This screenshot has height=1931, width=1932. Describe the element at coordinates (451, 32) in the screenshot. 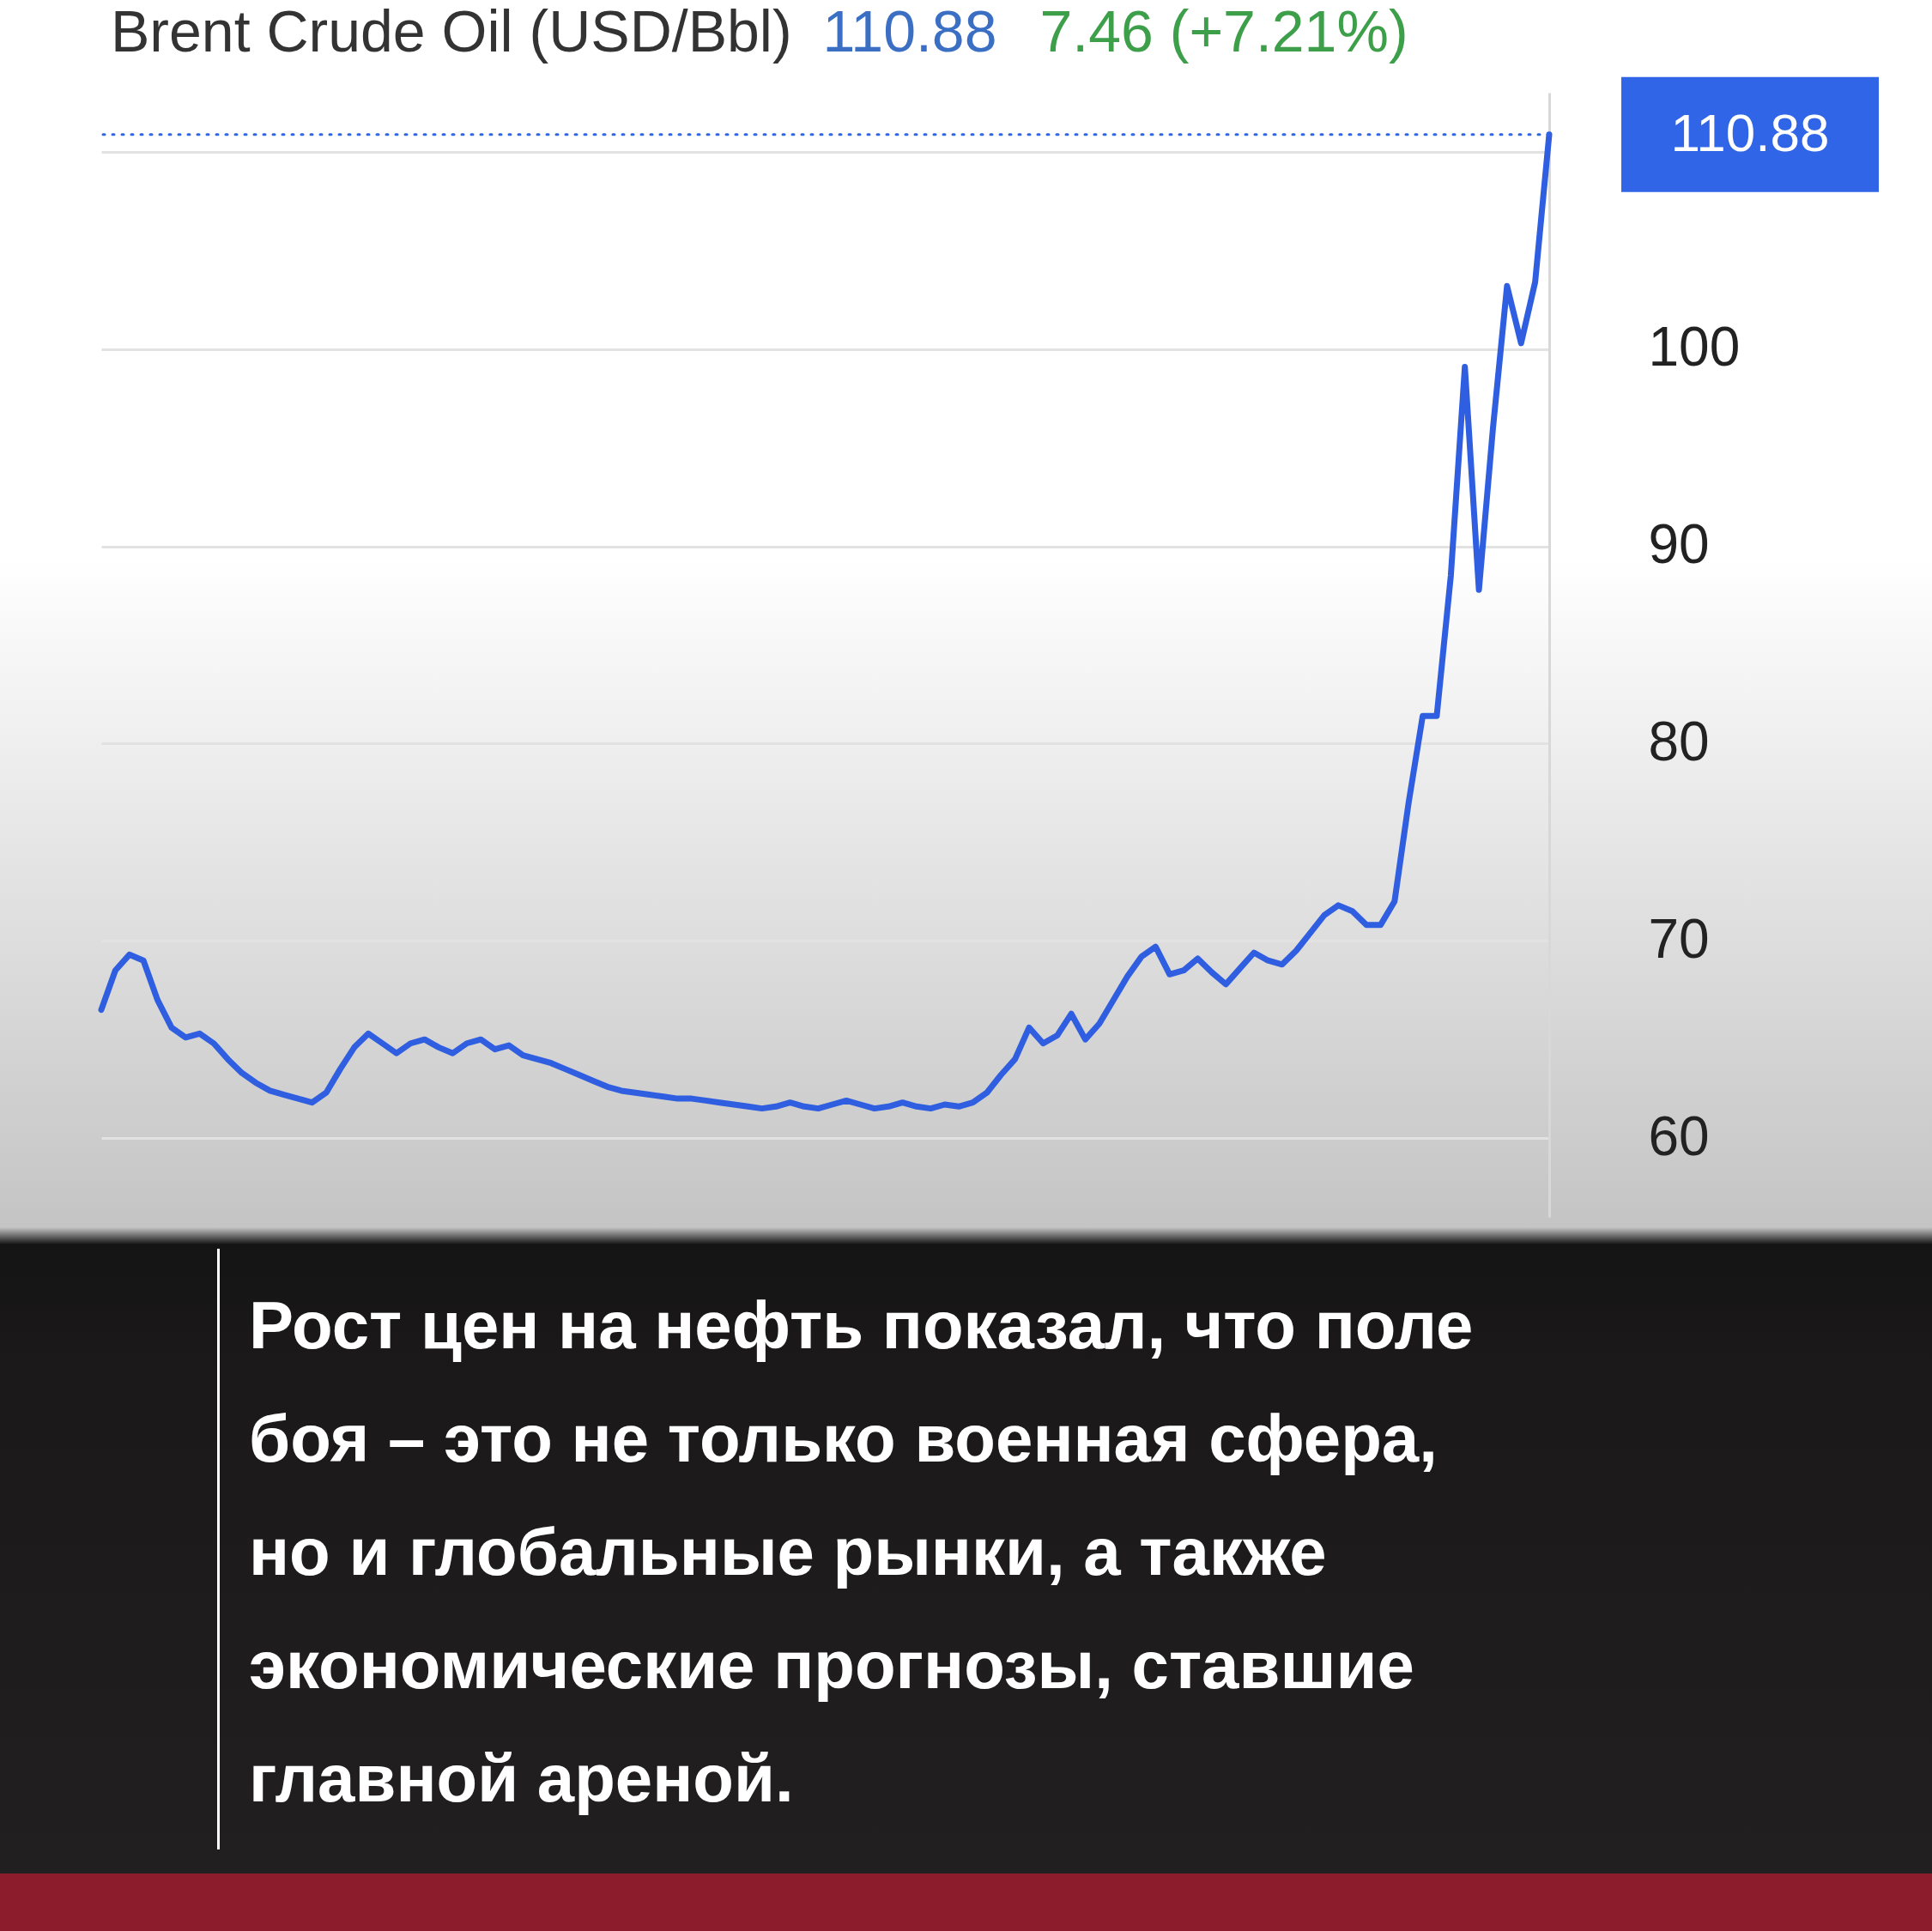

I see `chart-title: Brent Crude Oil (USD/Bbl)` at that location.